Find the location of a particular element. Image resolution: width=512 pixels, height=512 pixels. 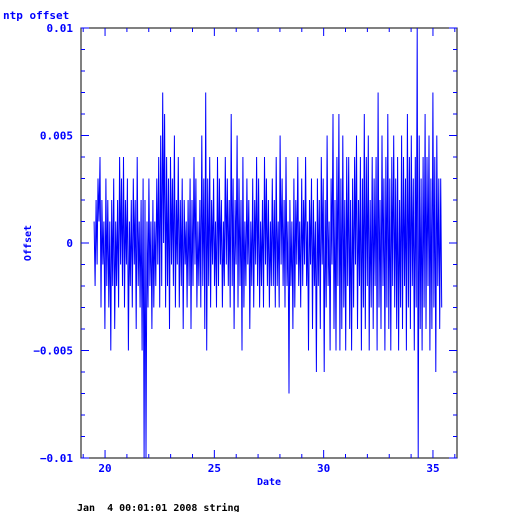

x-tick-label: 20 is located at coordinates (104, 468).